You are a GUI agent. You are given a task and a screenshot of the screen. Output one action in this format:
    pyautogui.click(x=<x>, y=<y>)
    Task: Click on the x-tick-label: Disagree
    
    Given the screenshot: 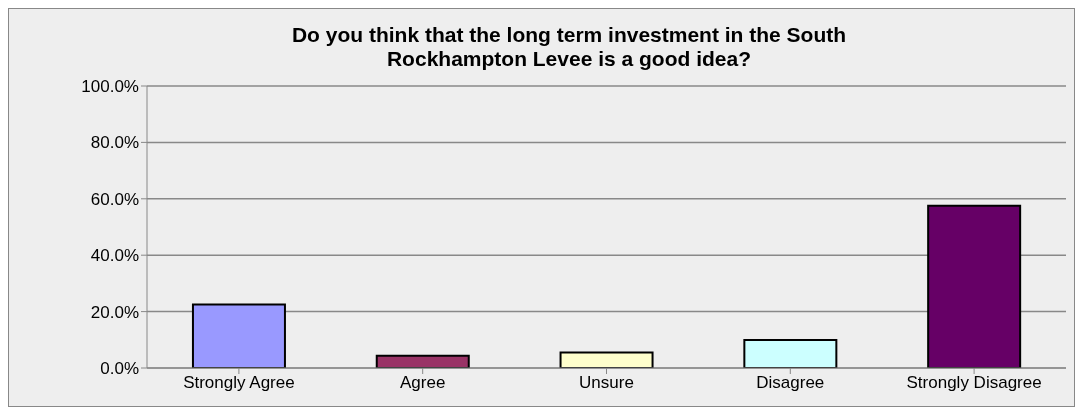 What is the action you would take?
    pyautogui.click(x=790, y=383)
    